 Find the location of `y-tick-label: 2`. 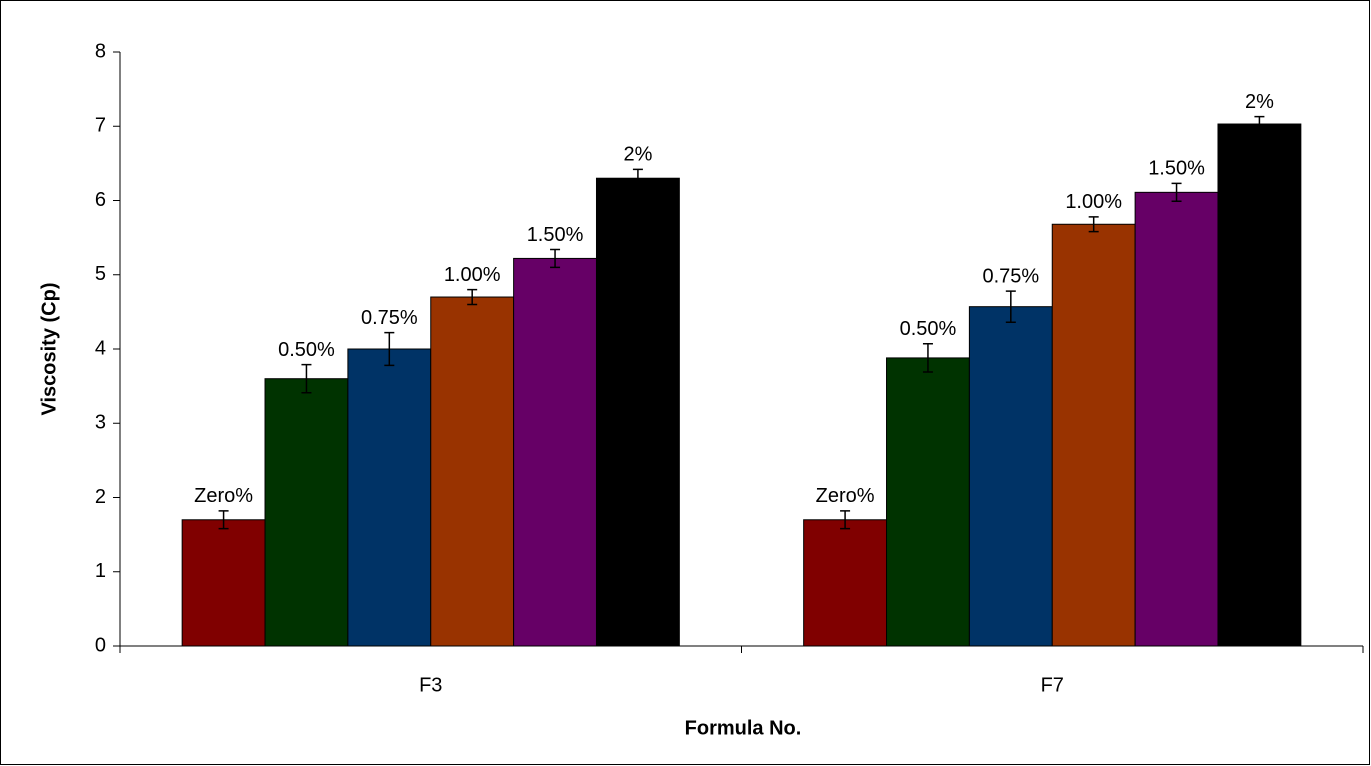

y-tick-label: 2 is located at coordinates (100, 497).